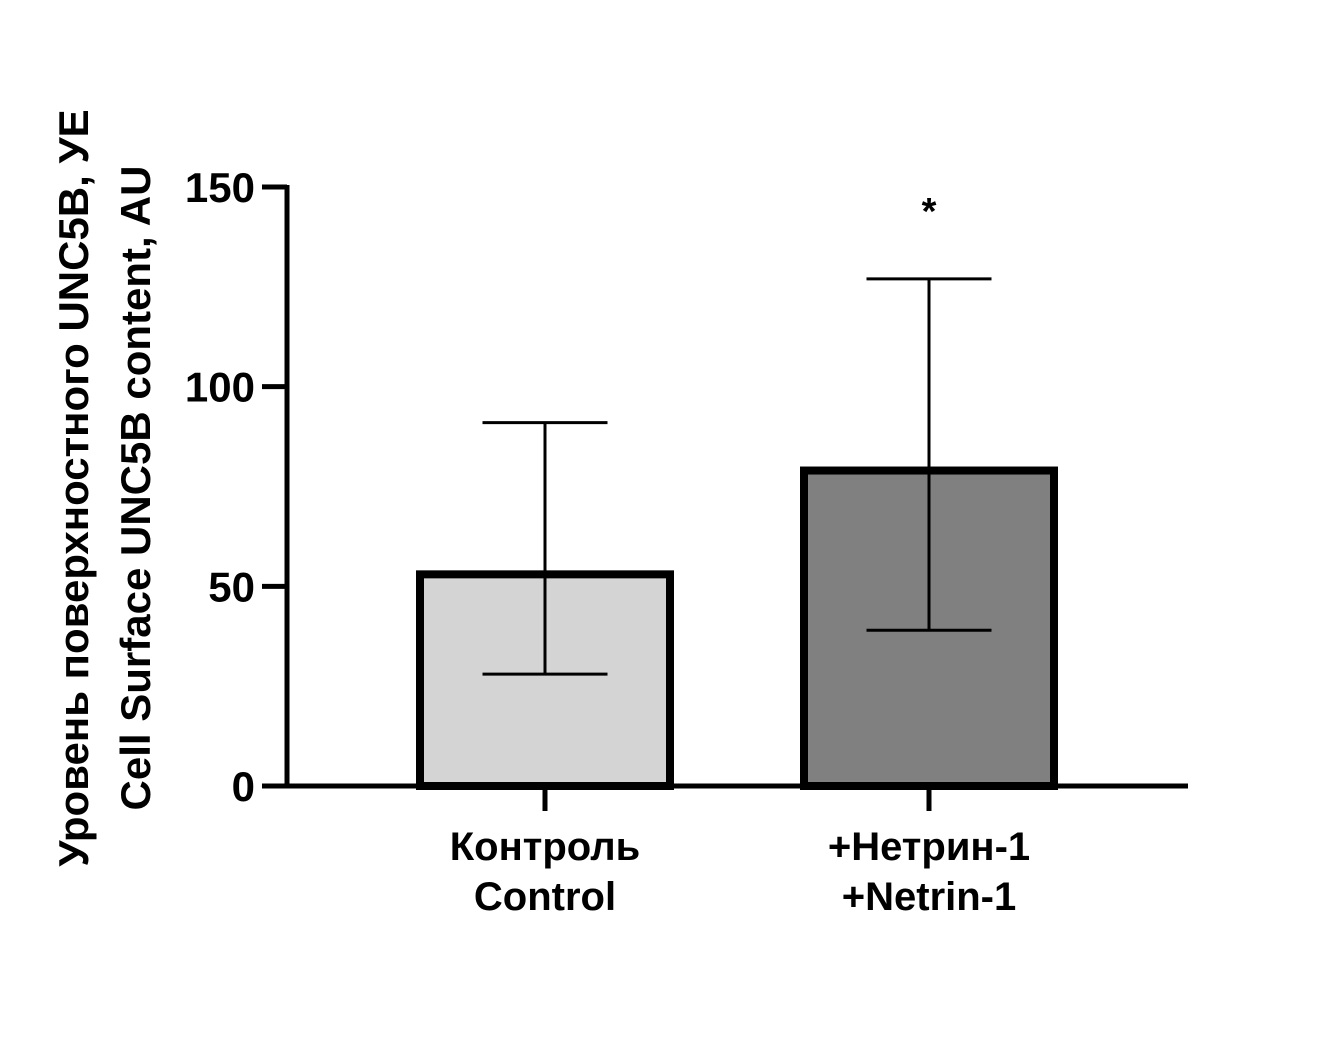 This screenshot has height=1041, width=1330. I want to click on significance-marker-1: *, so click(929, 212).